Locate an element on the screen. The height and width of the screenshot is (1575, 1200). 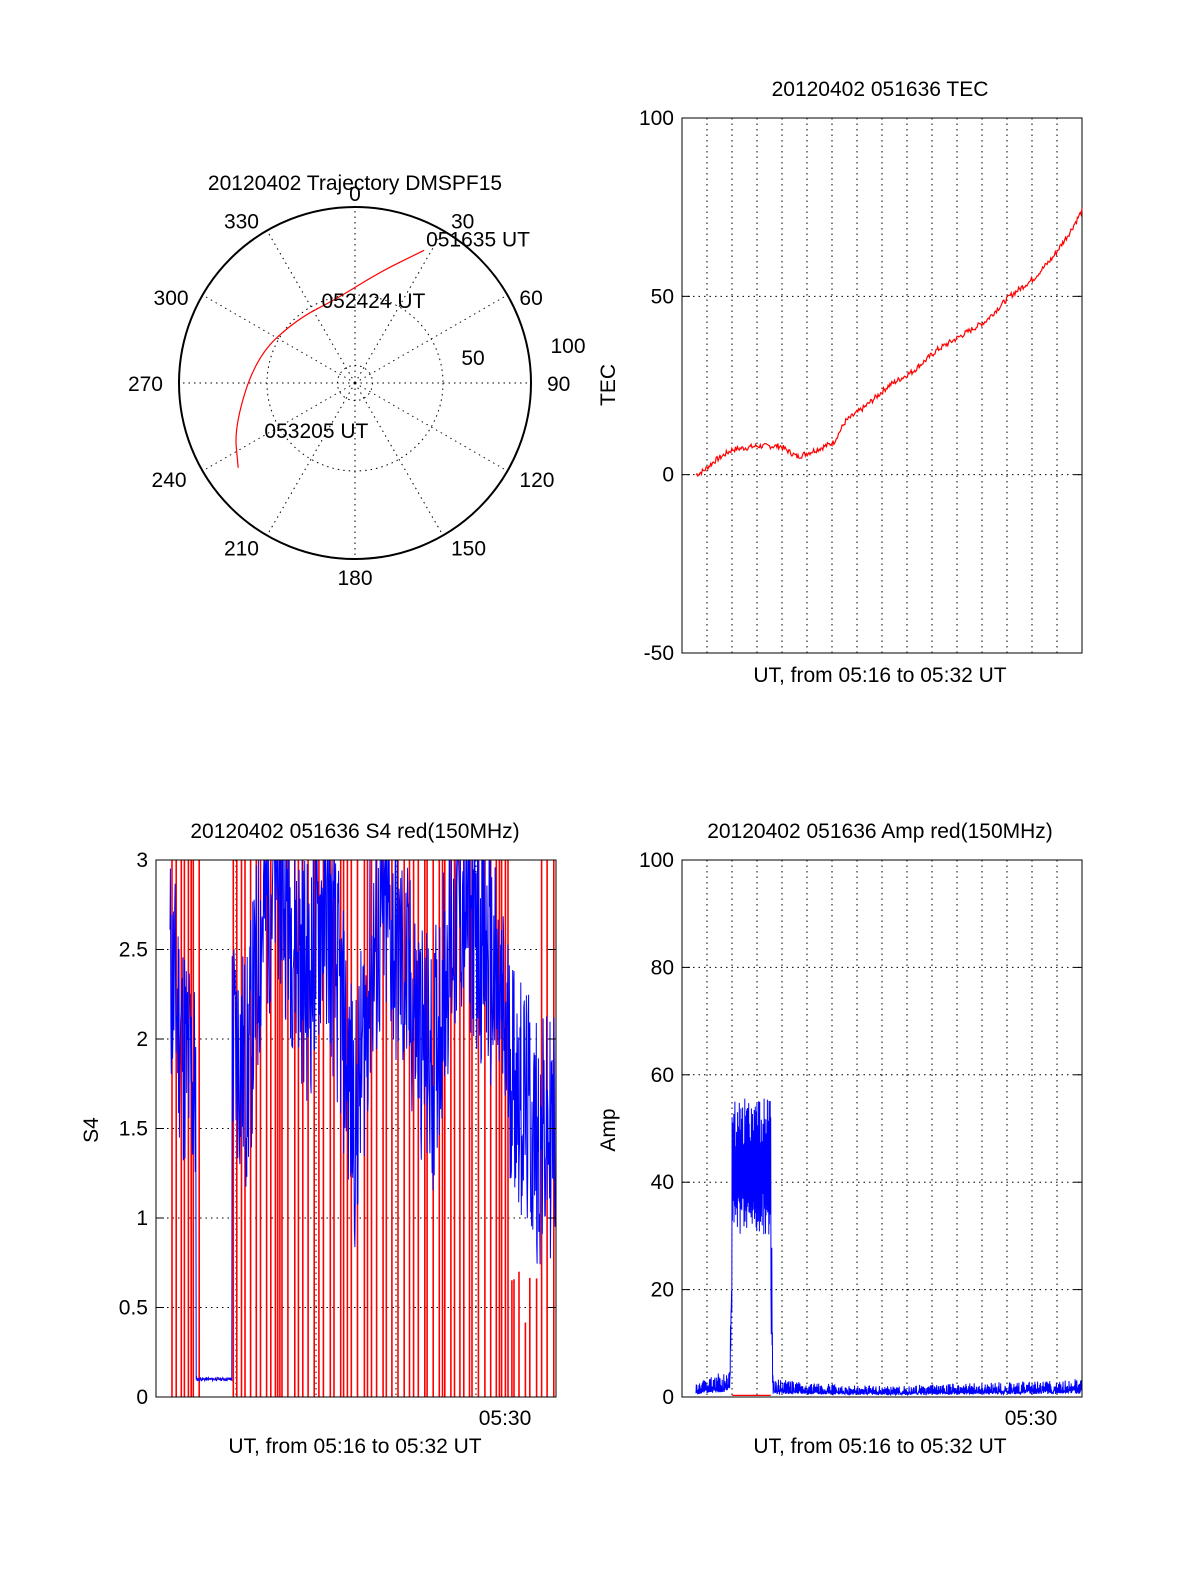
tec-grid is located at coordinates (882, 385).